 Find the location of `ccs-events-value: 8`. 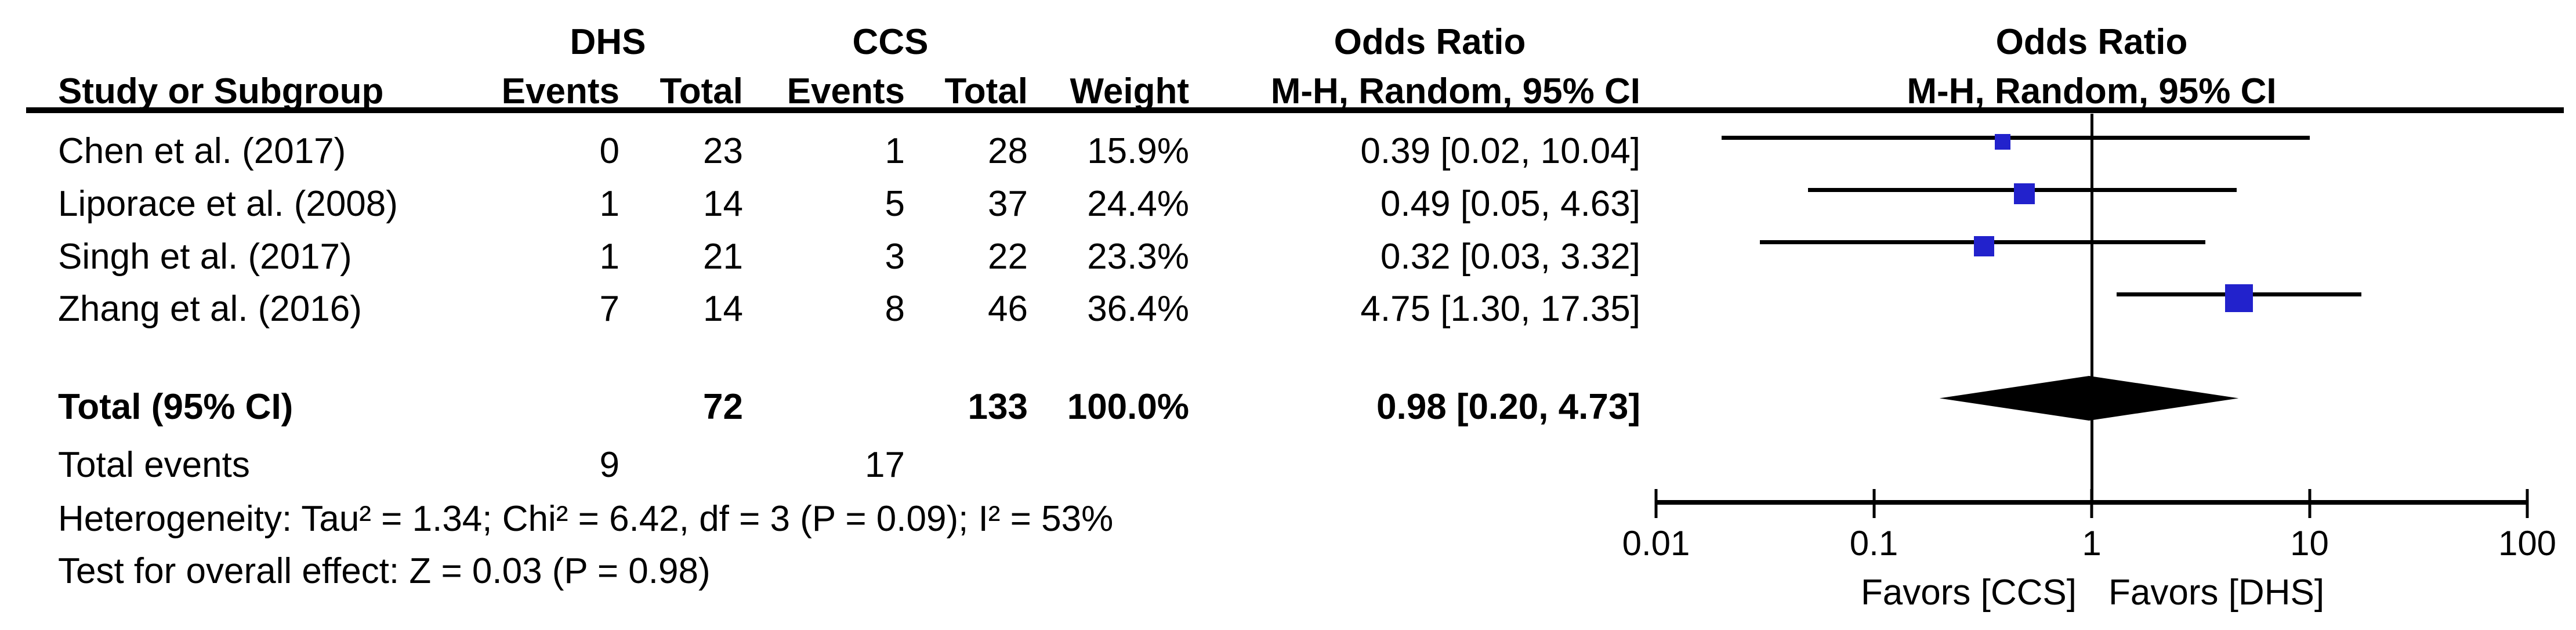

ccs-events-value: 8 is located at coordinates (895, 309).